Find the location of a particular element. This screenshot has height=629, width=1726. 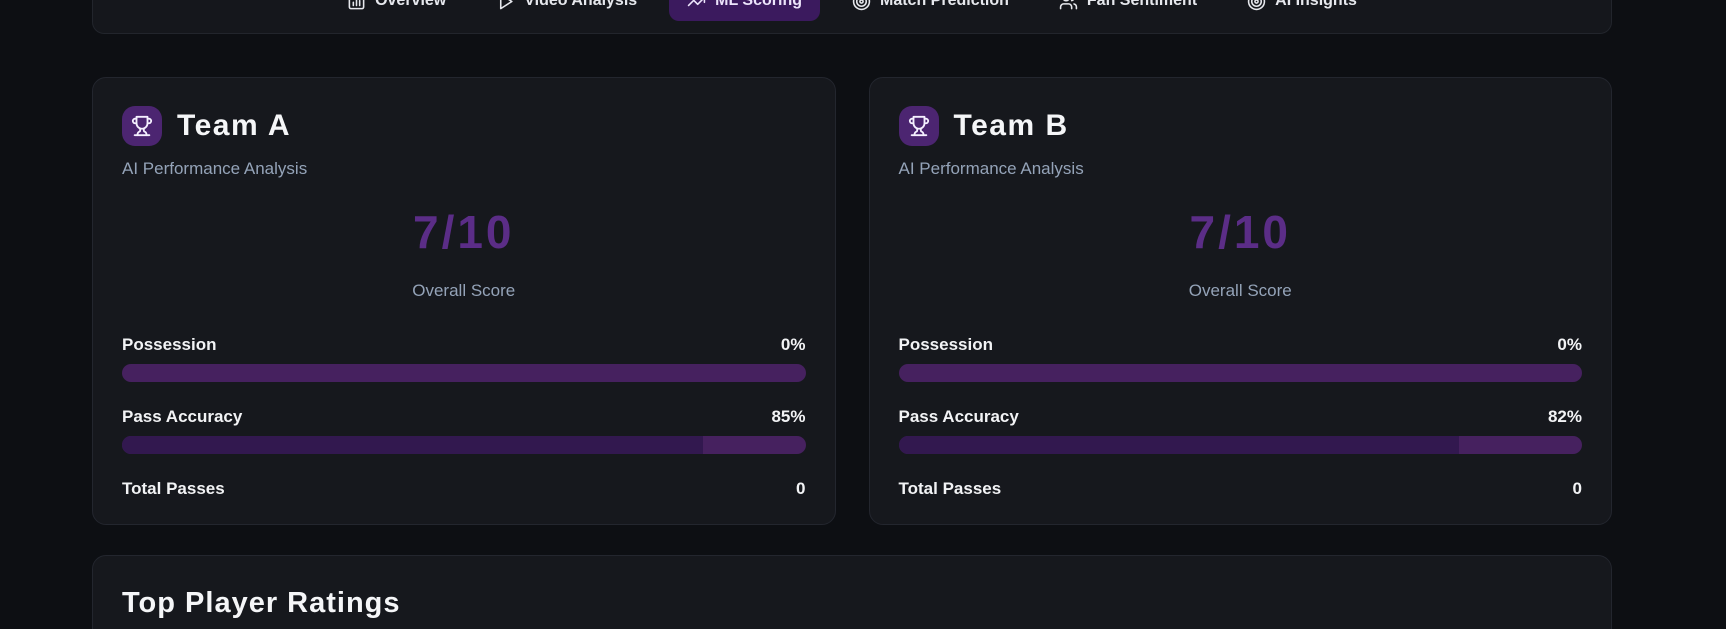

users-icon is located at coordinates (1068, 4).